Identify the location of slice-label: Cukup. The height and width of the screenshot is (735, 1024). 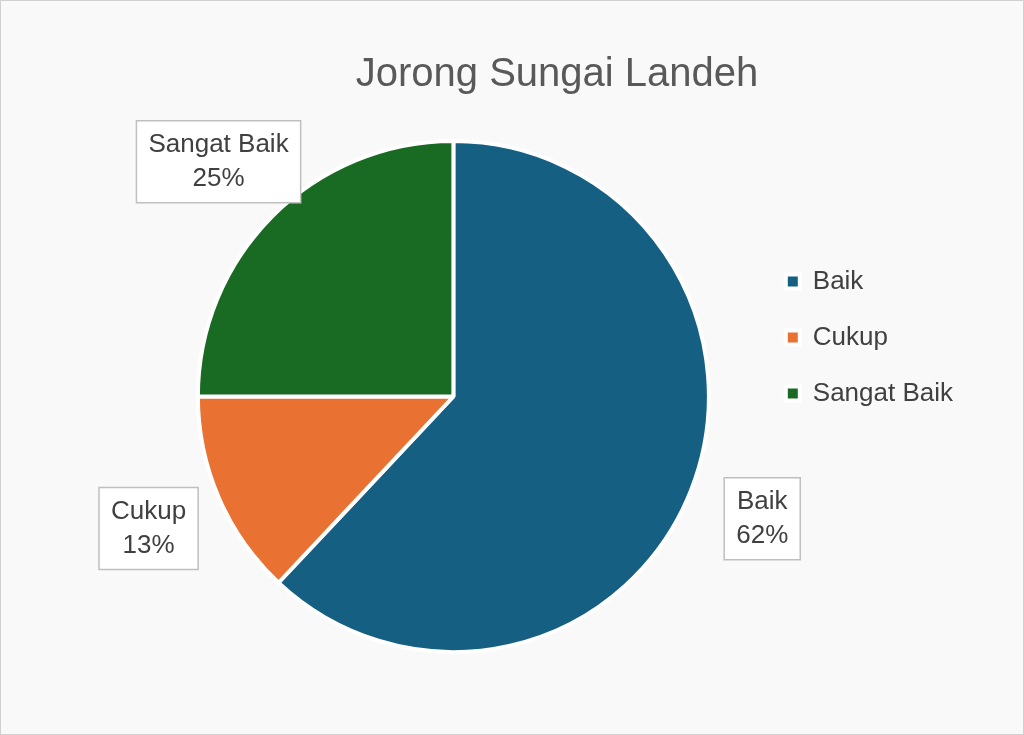
(148, 509).